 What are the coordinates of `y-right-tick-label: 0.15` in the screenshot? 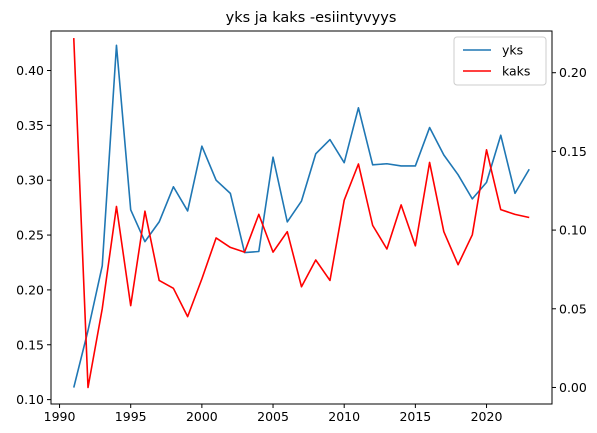 It's located at (573, 151).